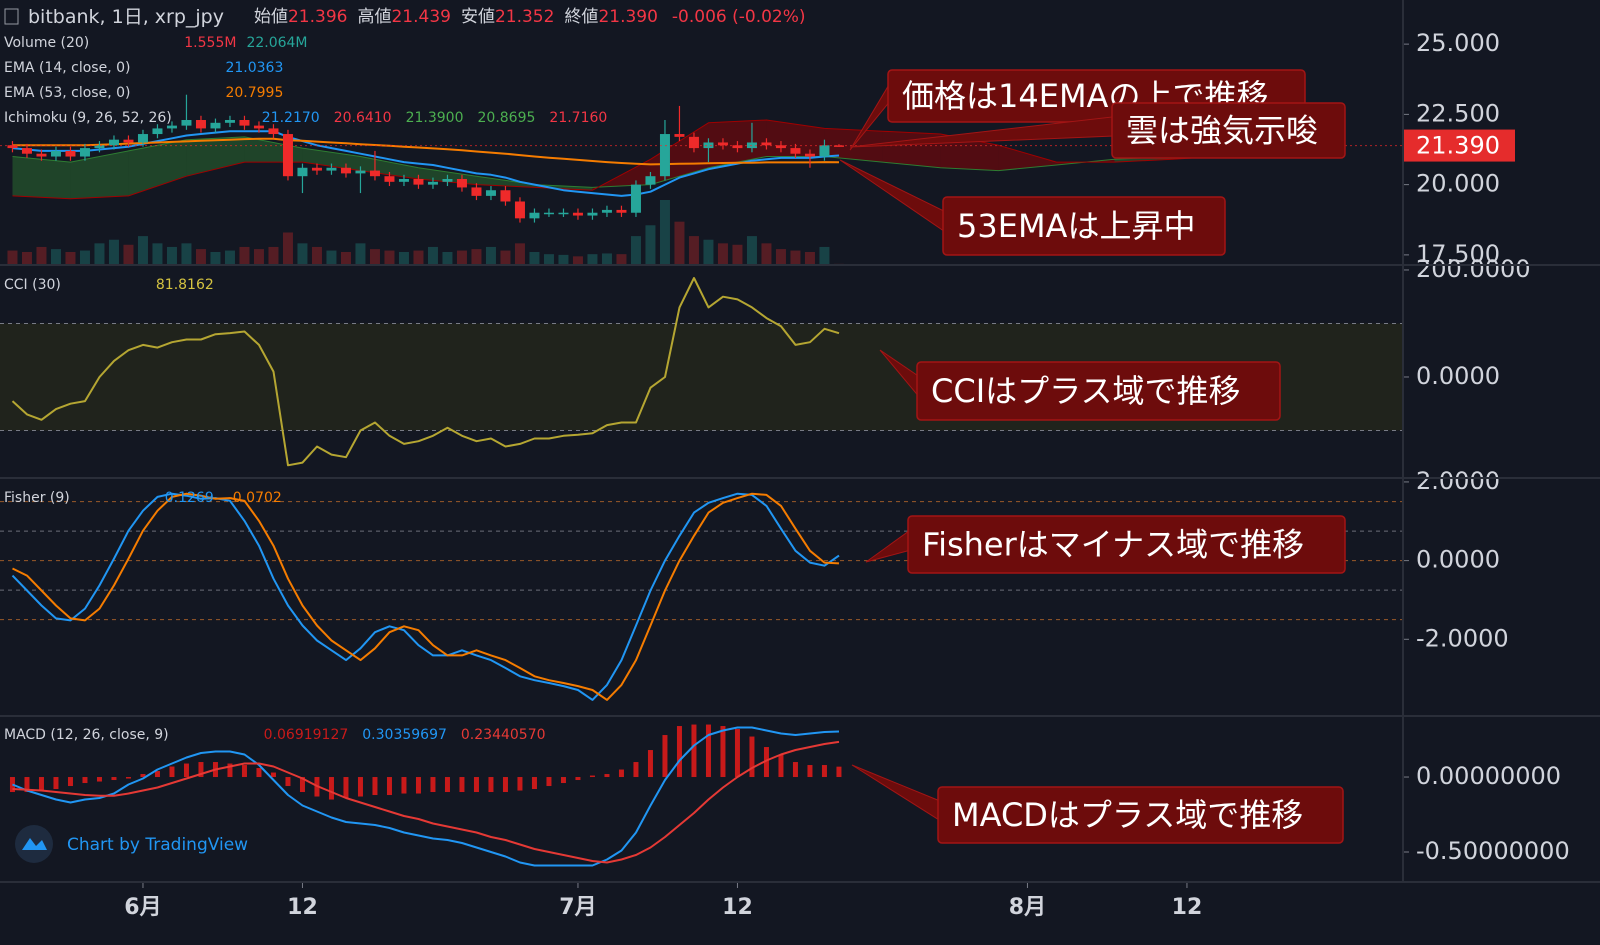  Describe the element at coordinates (126, 17) in the screenshot. I see `symbol-title: bitbank, 1日, xrp_jpy` at that location.